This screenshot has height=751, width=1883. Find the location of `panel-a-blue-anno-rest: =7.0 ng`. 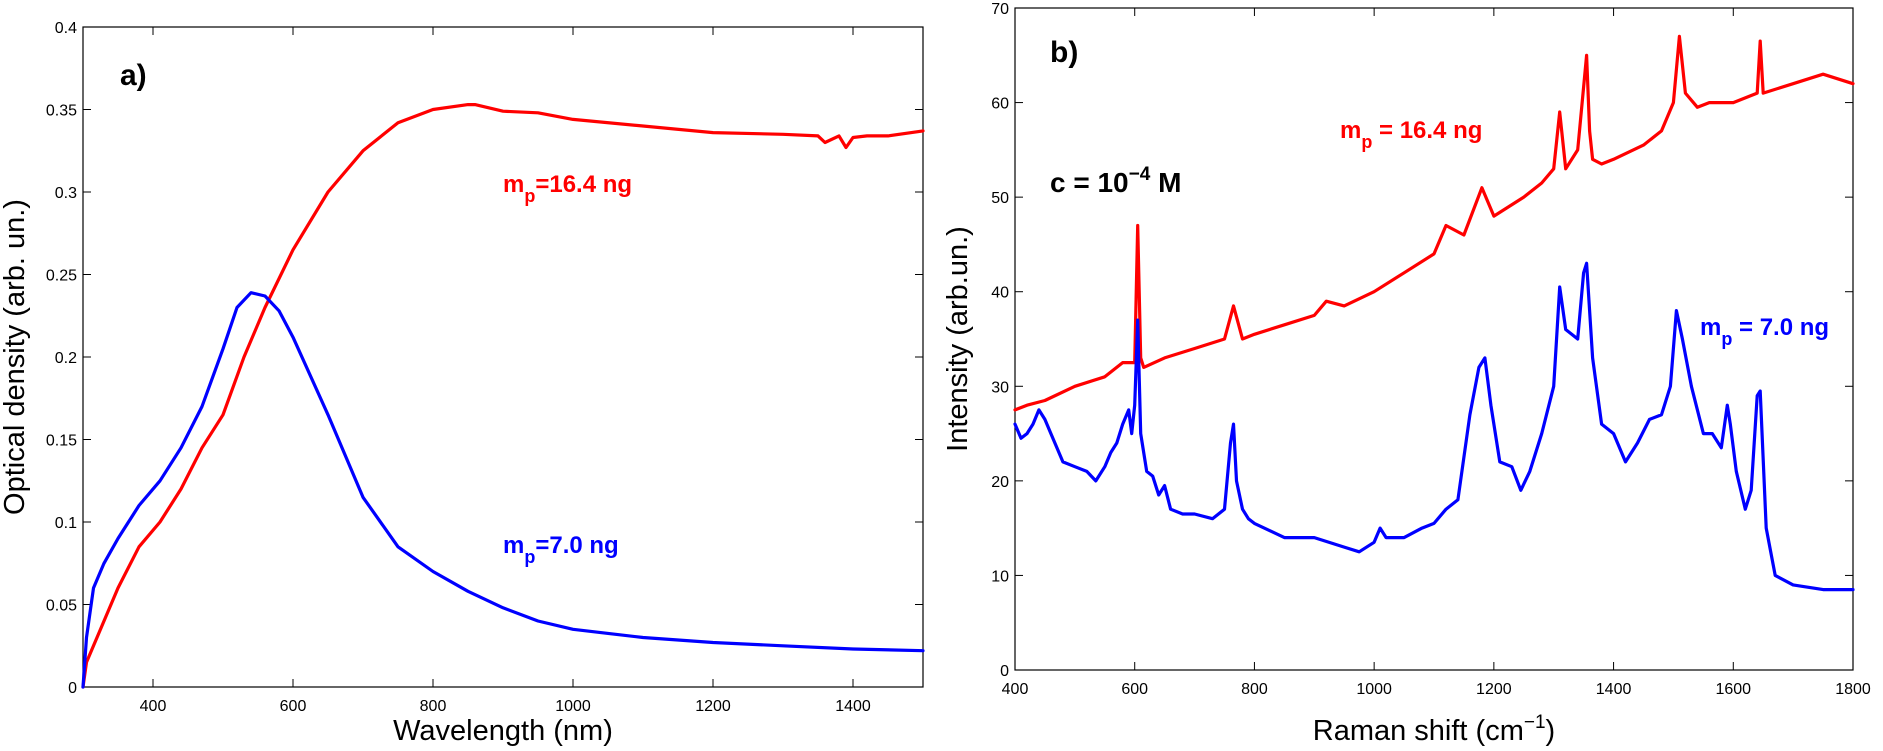

panel-a-blue-anno-rest: =7.0 ng is located at coordinates (576, 545).